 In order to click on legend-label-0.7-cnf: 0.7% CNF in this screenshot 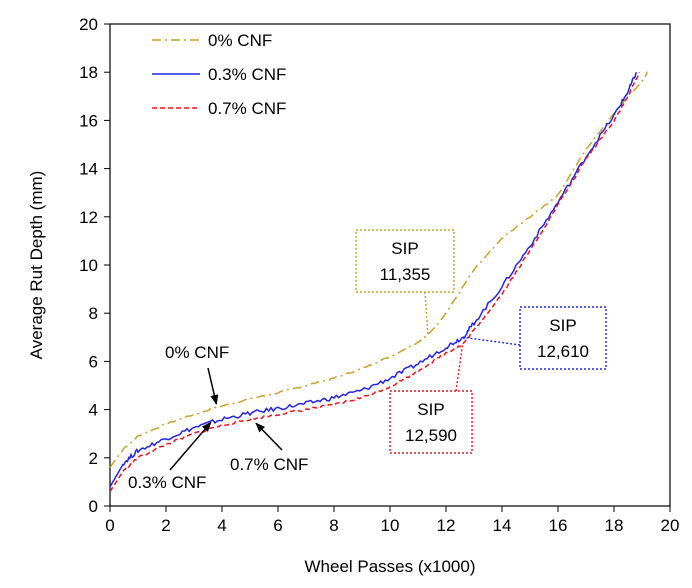, I will do `click(247, 108)`.